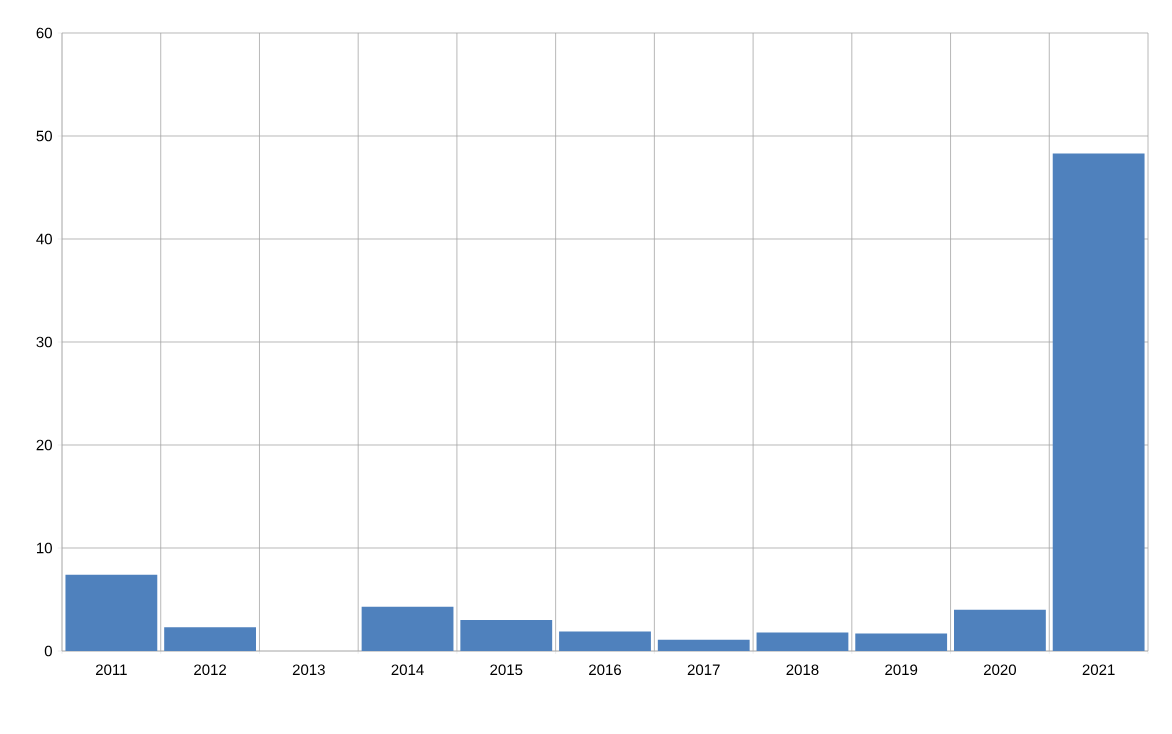 The image size is (1172, 734). What do you see at coordinates (1098, 670) in the screenshot?
I see `x-tick-label: 2021` at bounding box center [1098, 670].